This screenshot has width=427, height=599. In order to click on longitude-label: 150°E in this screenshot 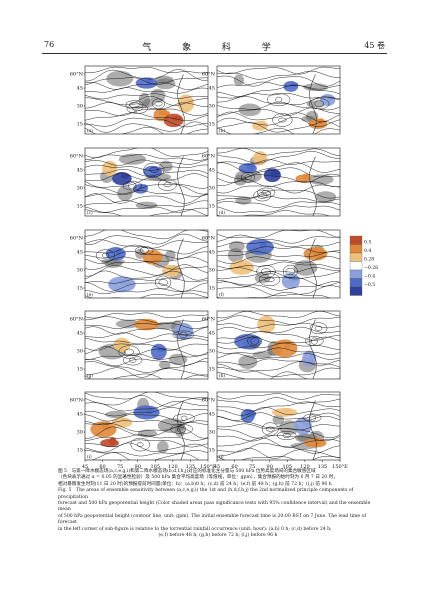, I will do `click(208, 467)`.